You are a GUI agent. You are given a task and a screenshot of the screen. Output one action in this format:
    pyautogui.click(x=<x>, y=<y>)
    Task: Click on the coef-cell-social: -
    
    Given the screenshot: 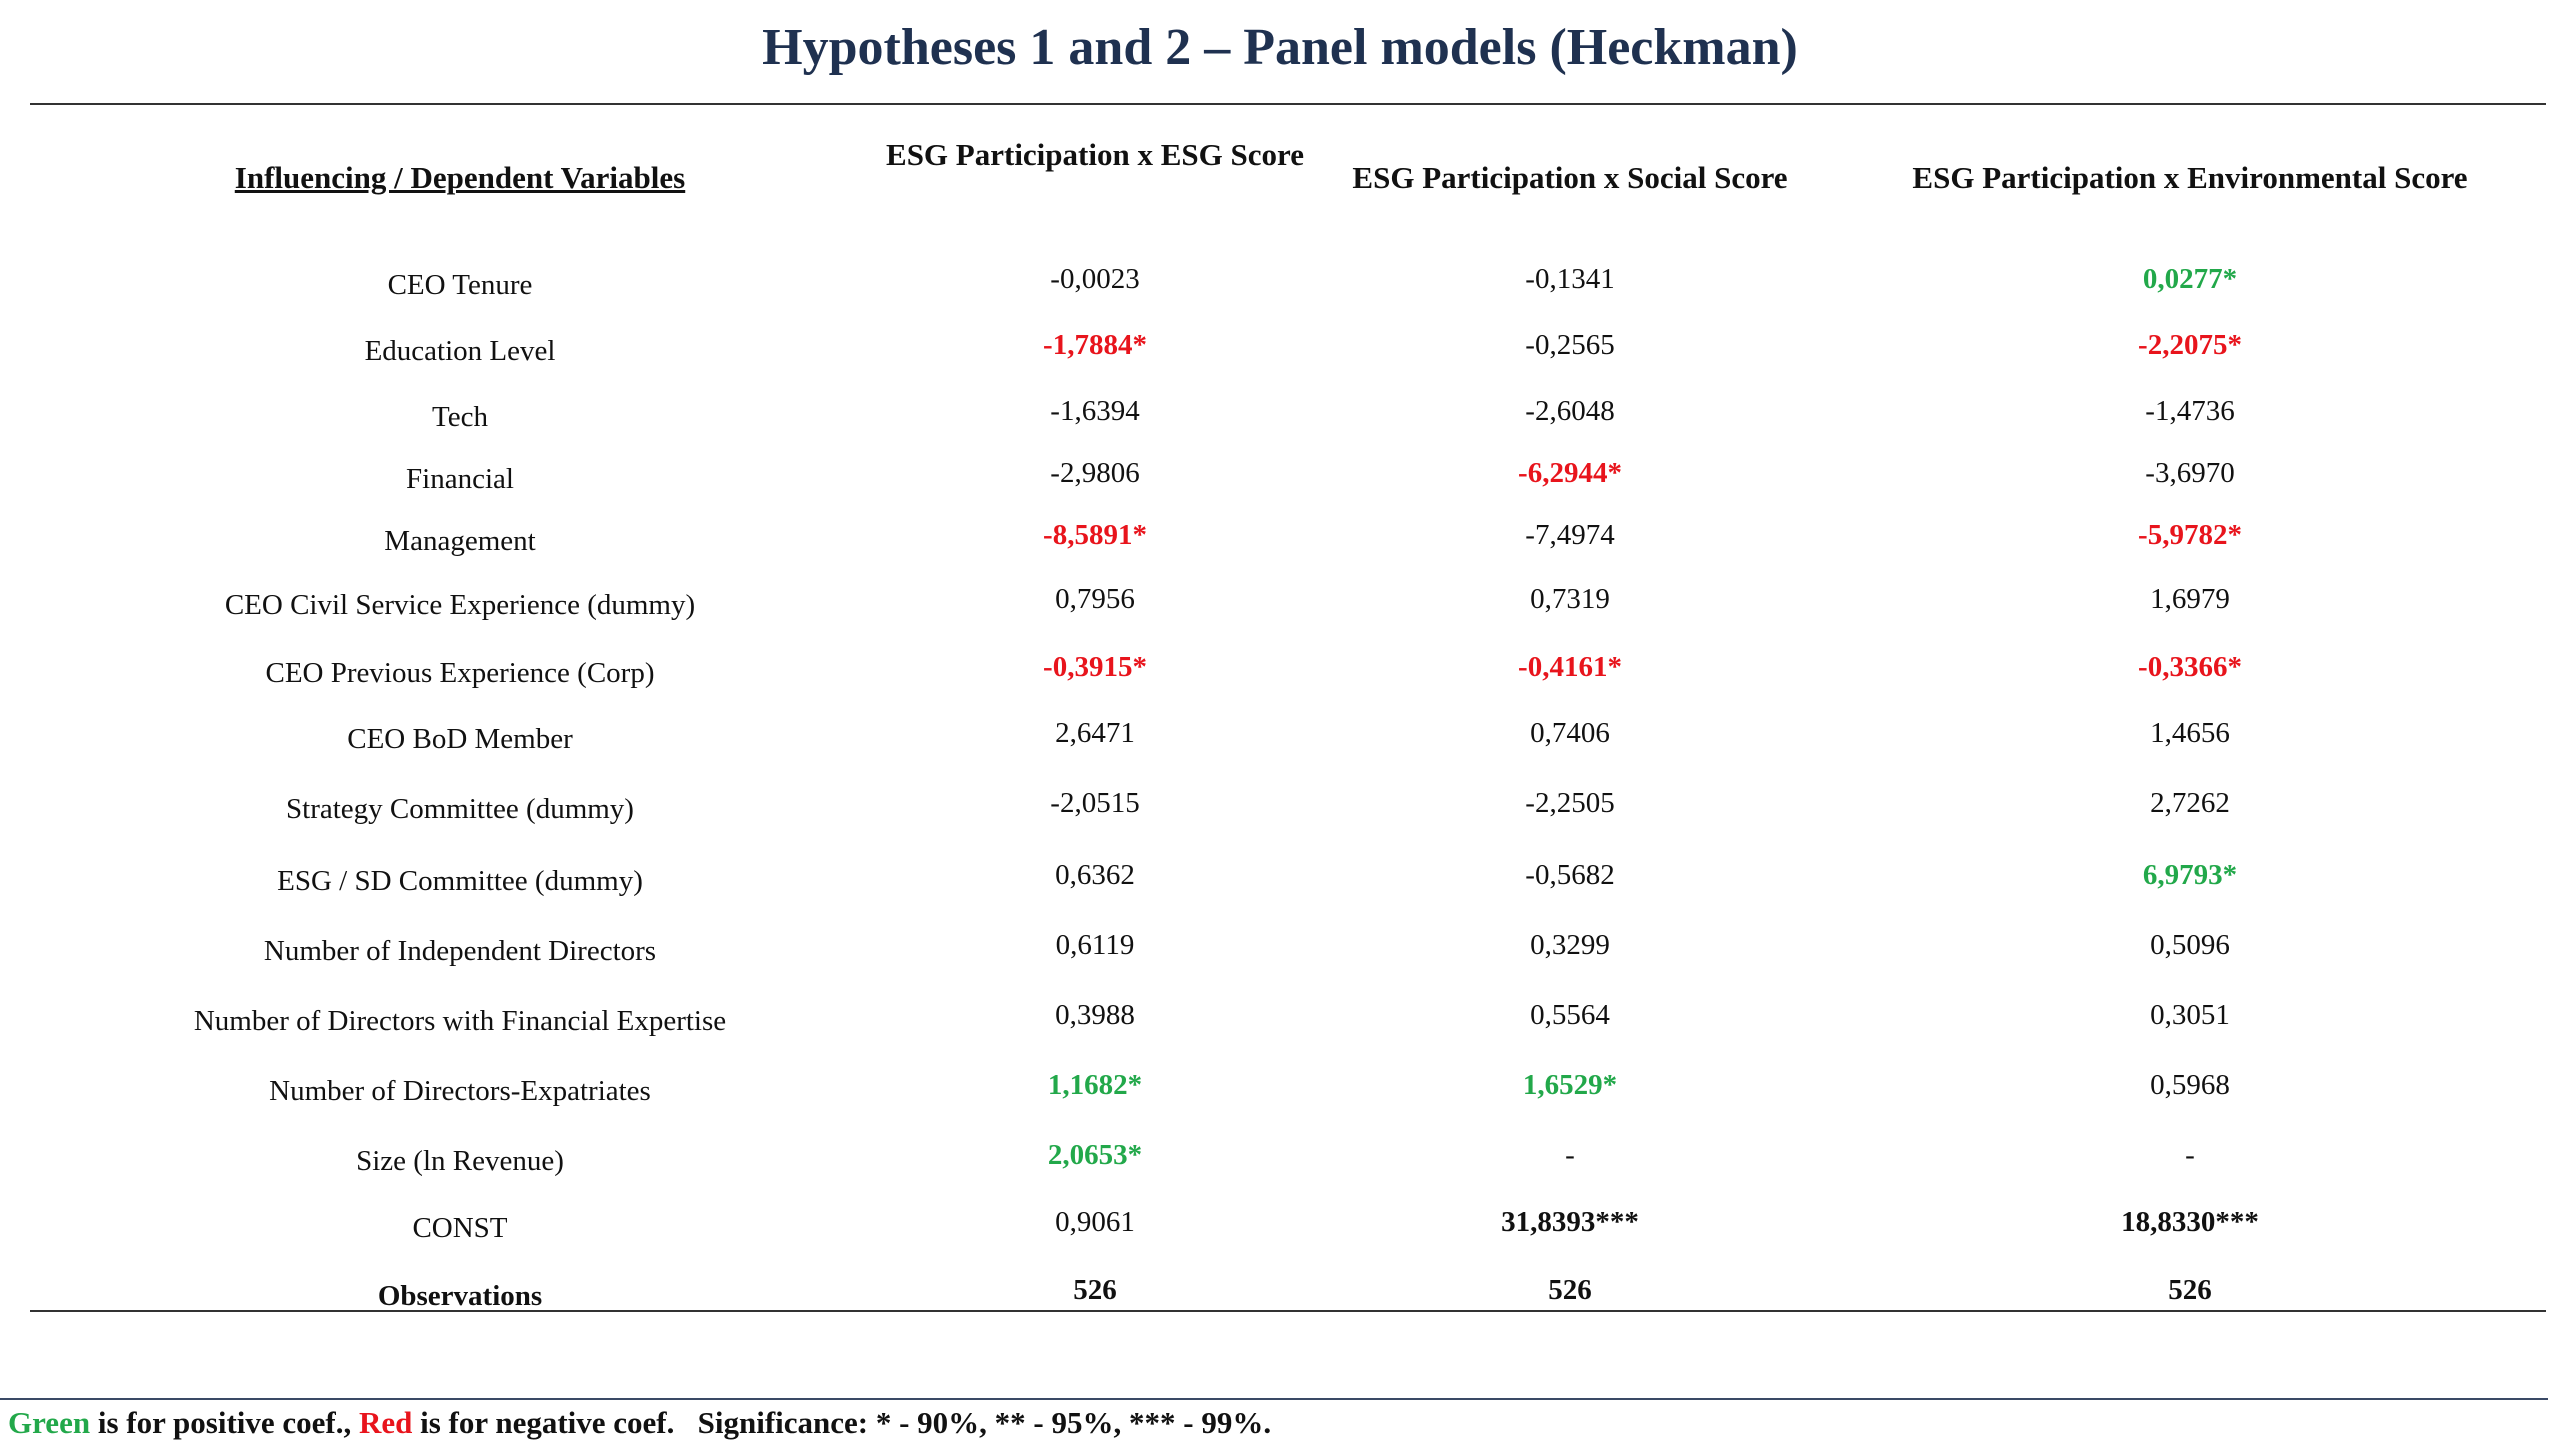 What is the action you would take?
    pyautogui.click(x=1570, y=1155)
    